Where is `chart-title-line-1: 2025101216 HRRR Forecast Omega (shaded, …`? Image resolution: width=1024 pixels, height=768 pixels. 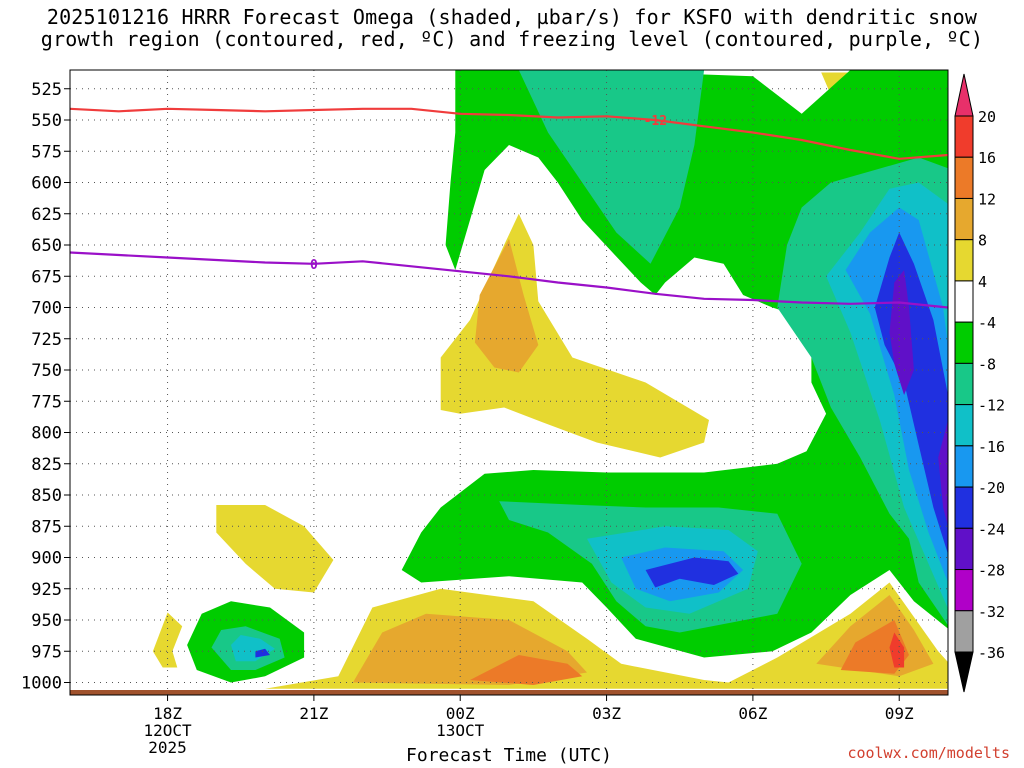
chart-title-line-1: 2025101216 HRRR Forecast Omega (shaded, … is located at coordinates (512, 17).